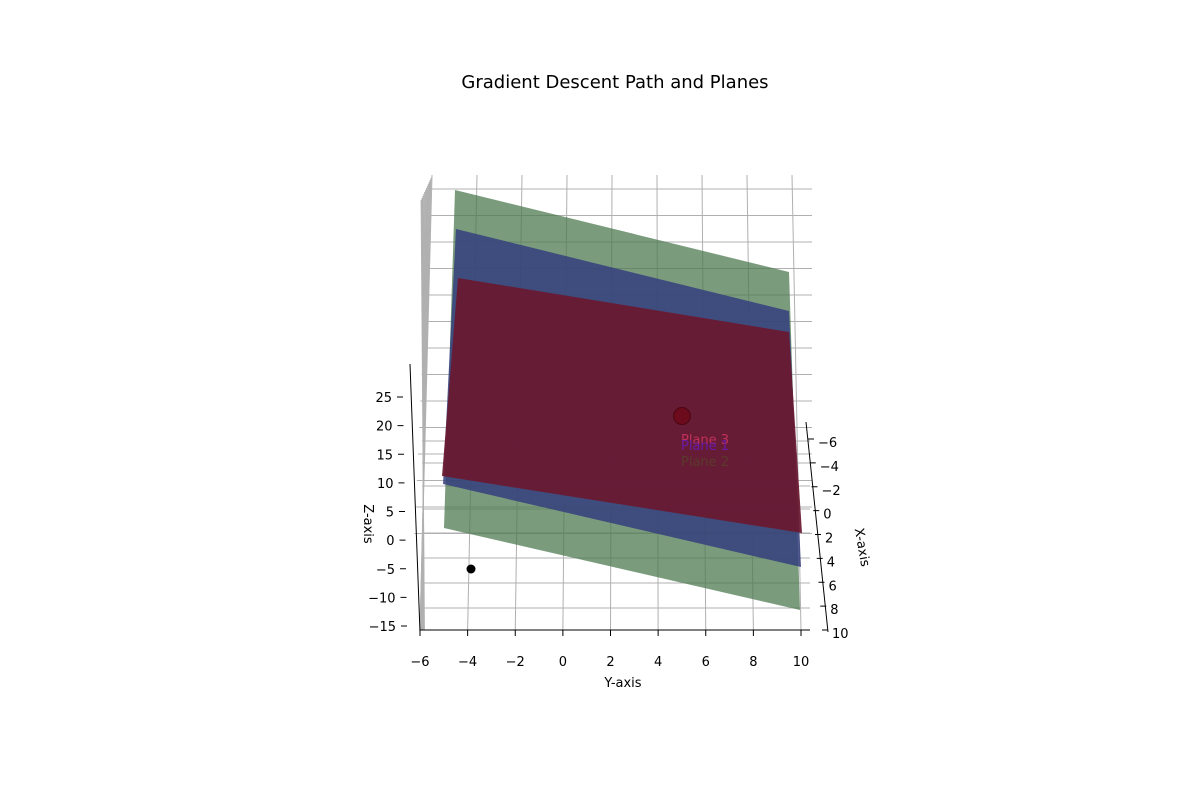 This screenshot has height=800, width=1200. Describe the element at coordinates (801, 662) in the screenshot. I see `y-tick-label: 10` at that location.